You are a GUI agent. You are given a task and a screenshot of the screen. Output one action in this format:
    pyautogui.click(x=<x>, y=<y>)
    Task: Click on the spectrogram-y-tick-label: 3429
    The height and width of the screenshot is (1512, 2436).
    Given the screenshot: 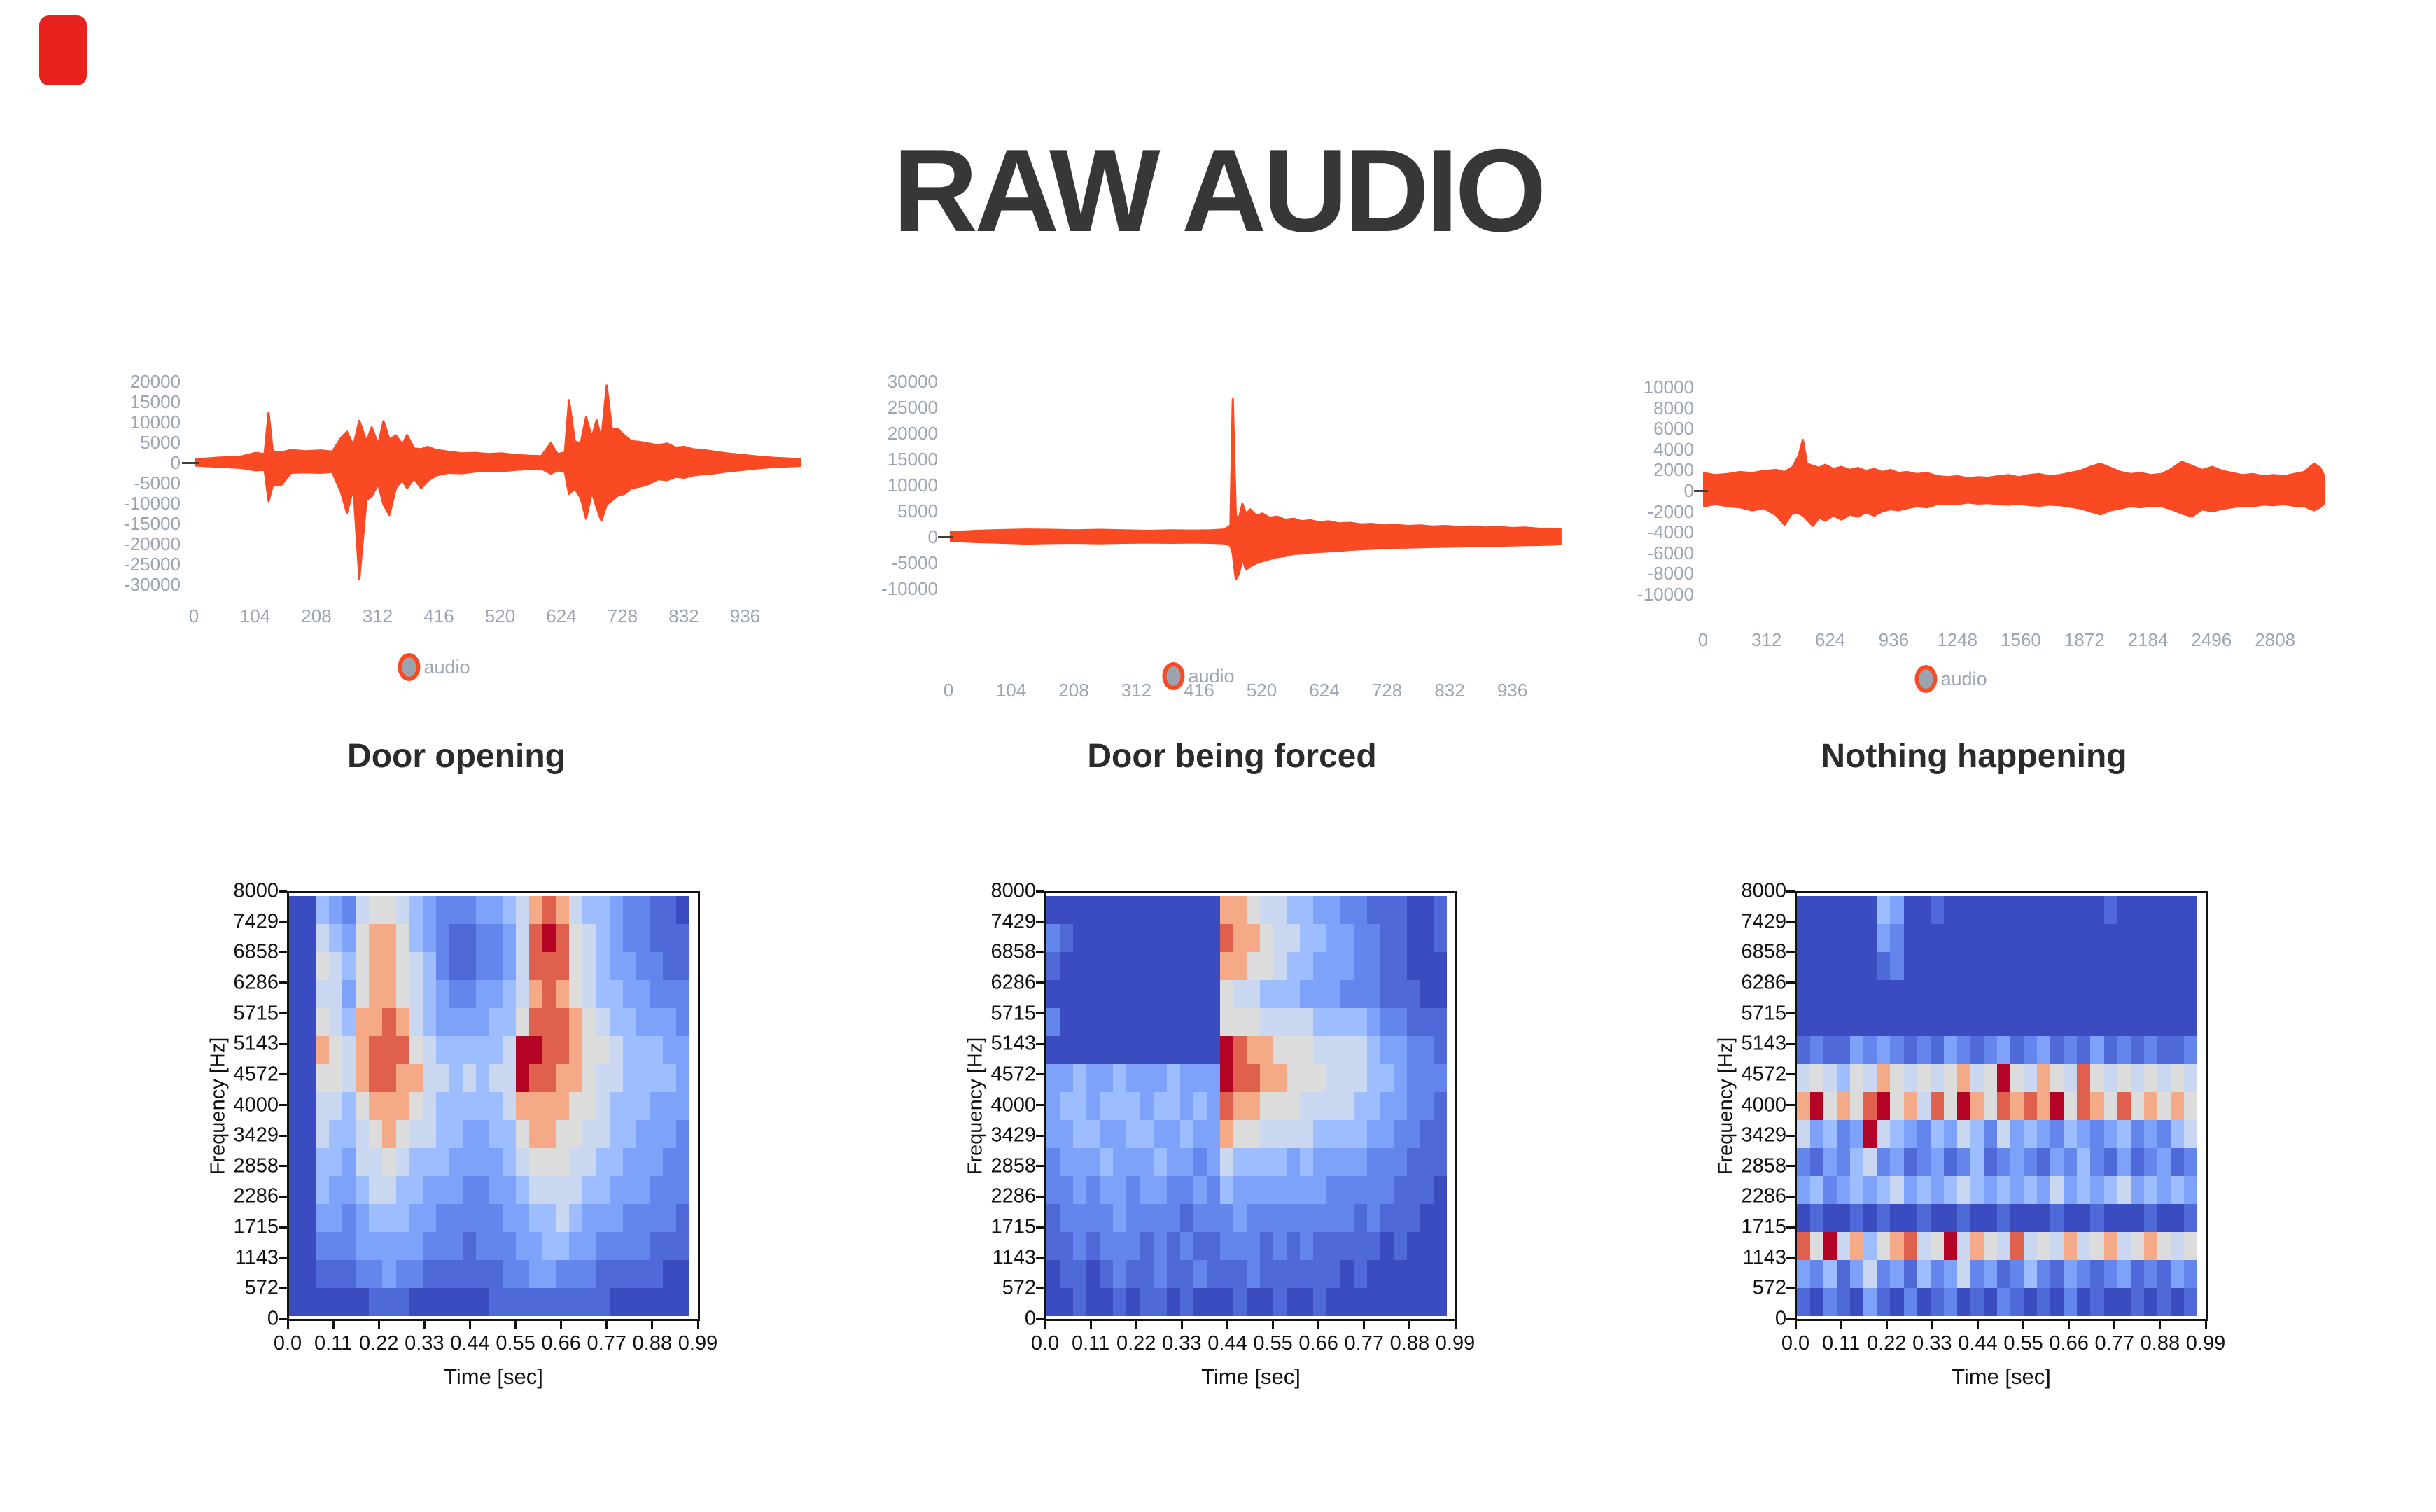 What is the action you would take?
    pyautogui.click(x=256, y=1135)
    